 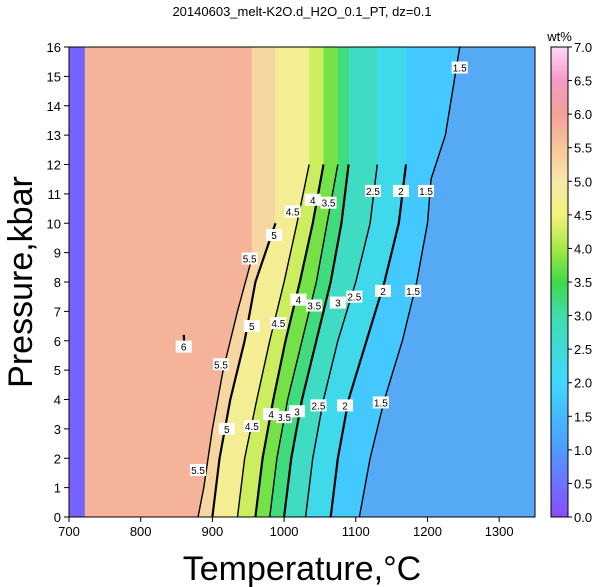 What do you see at coordinates (559, 36) in the screenshot?
I see `colorbar-label: wt%` at bounding box center [559, 36].